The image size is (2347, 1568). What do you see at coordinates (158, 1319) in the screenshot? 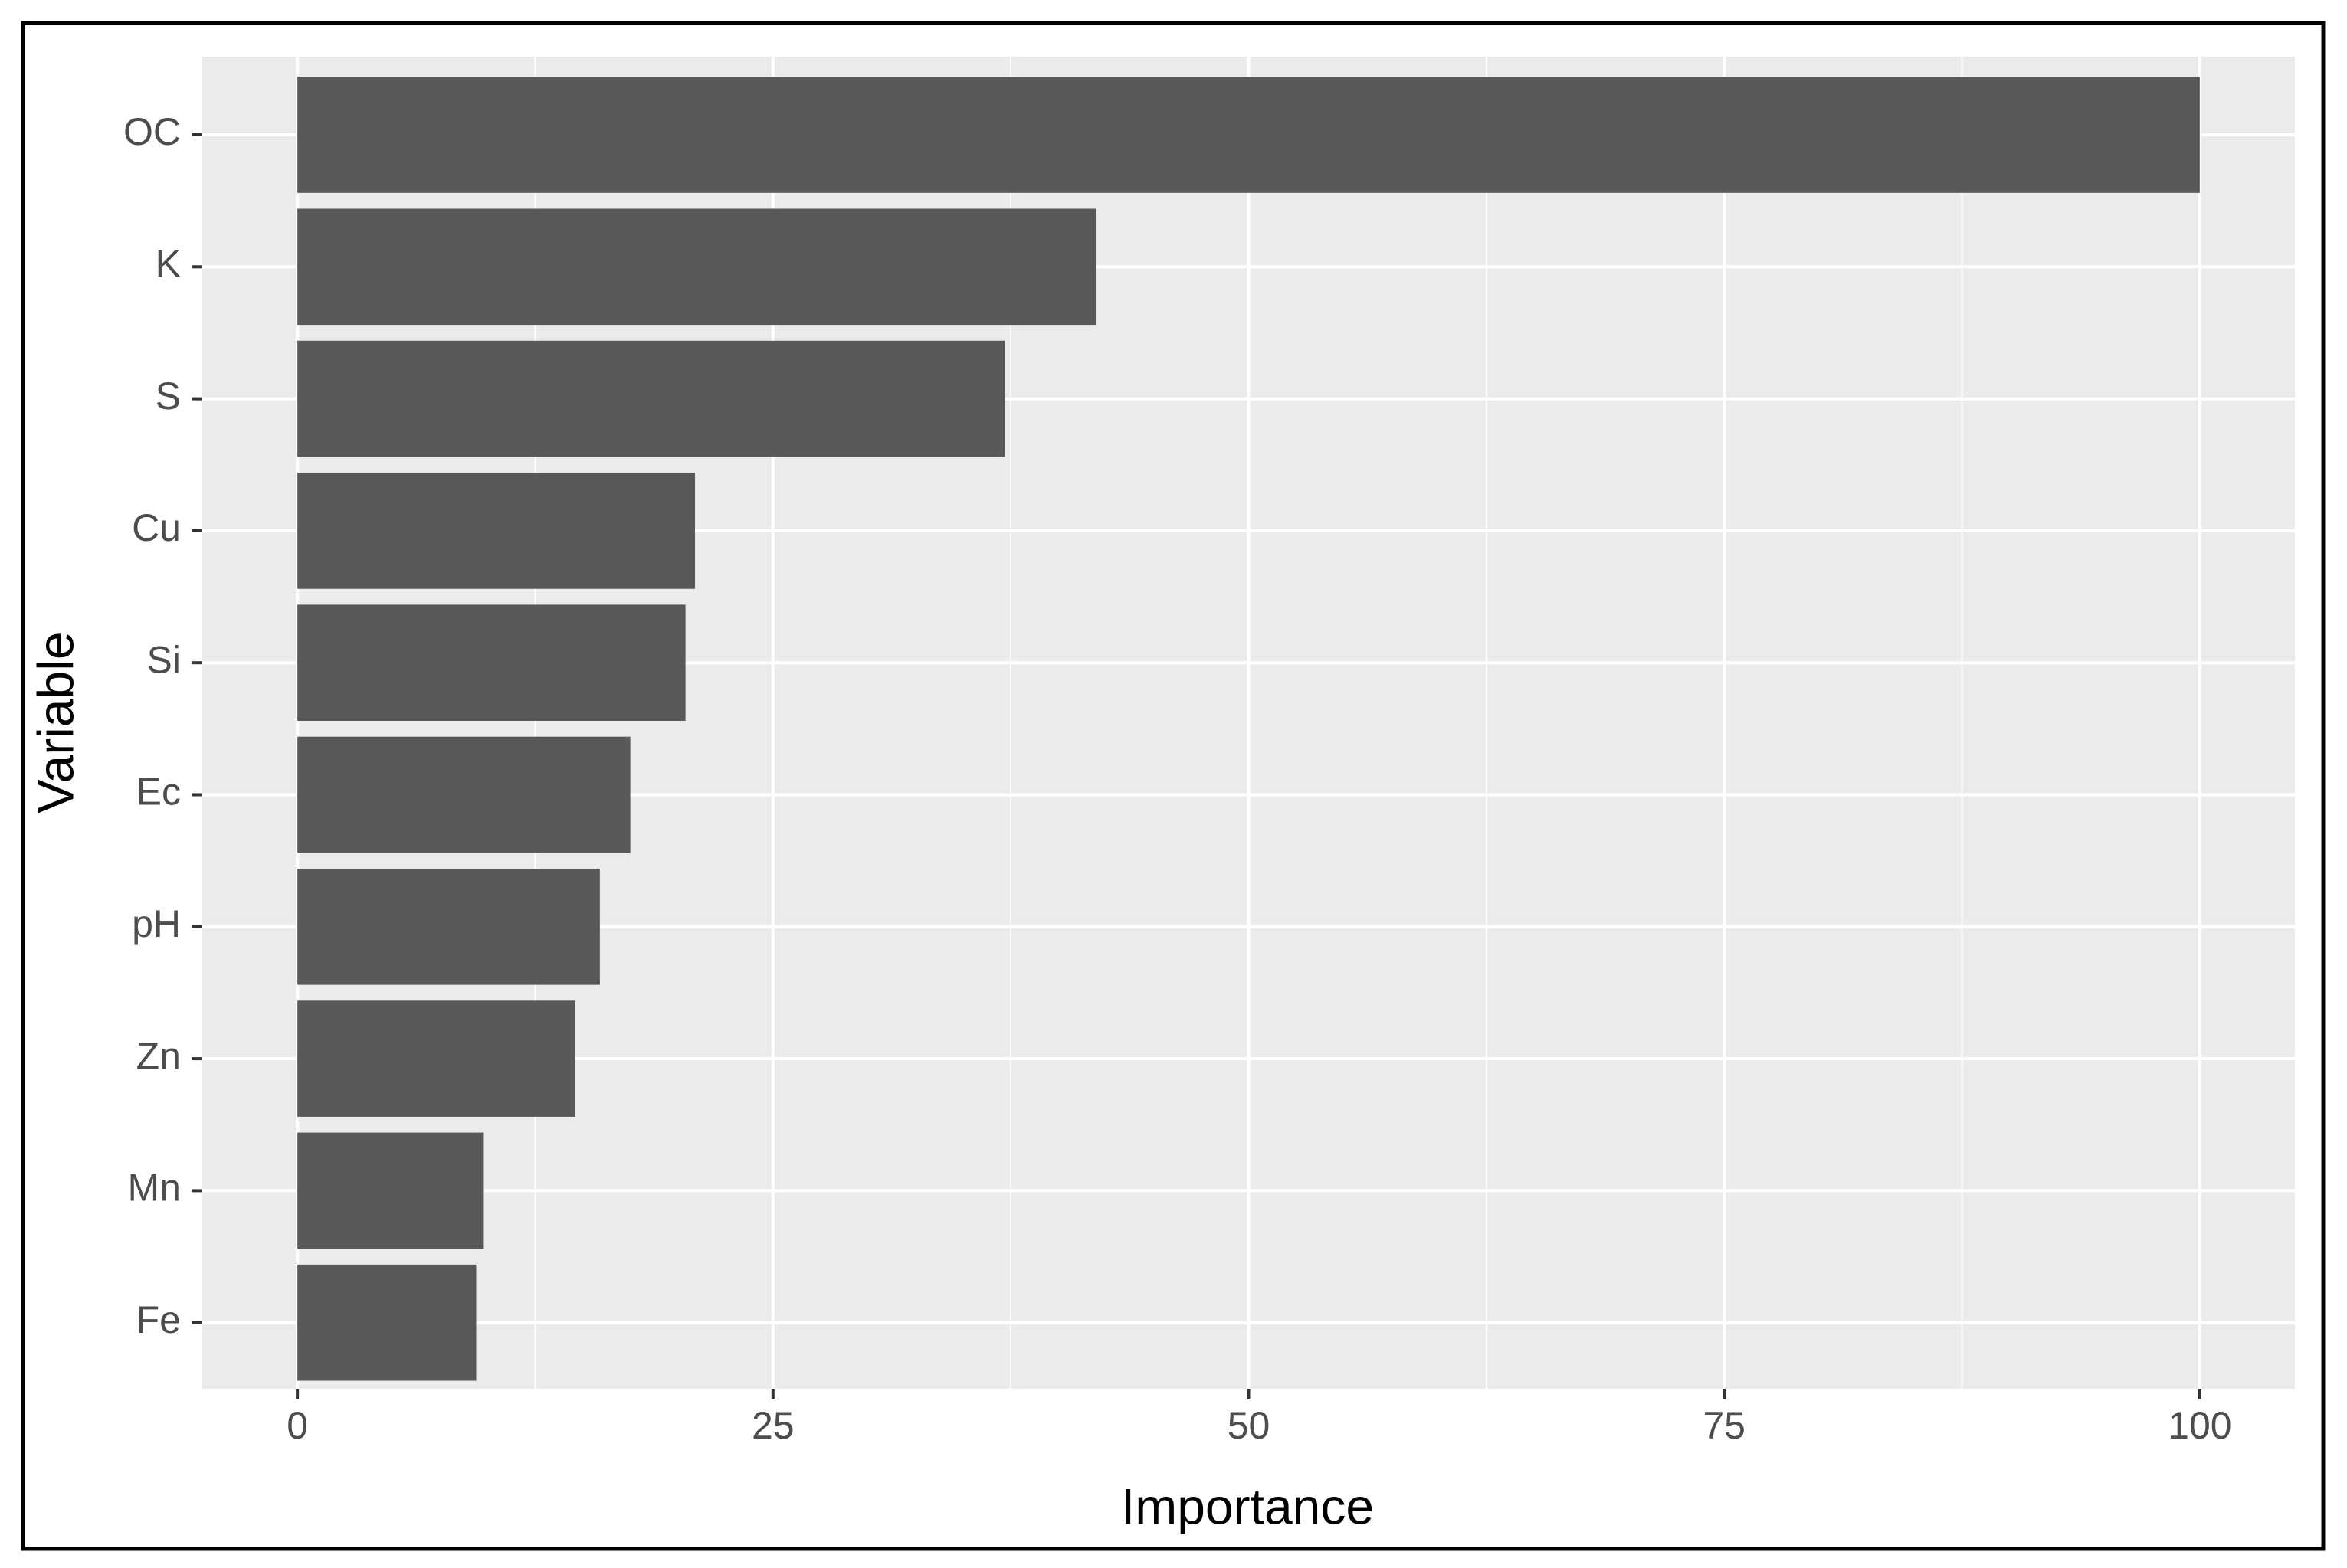
I see `y-tick-label: Fe` at bounding box center [158, 1319].